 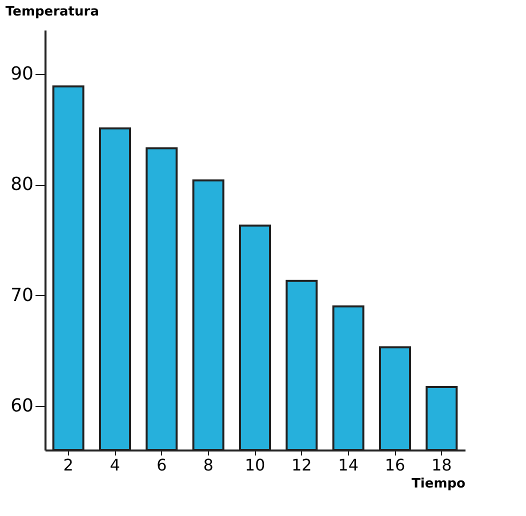 I want to click on x-tick-label: 4, so click(x=115, y=465).